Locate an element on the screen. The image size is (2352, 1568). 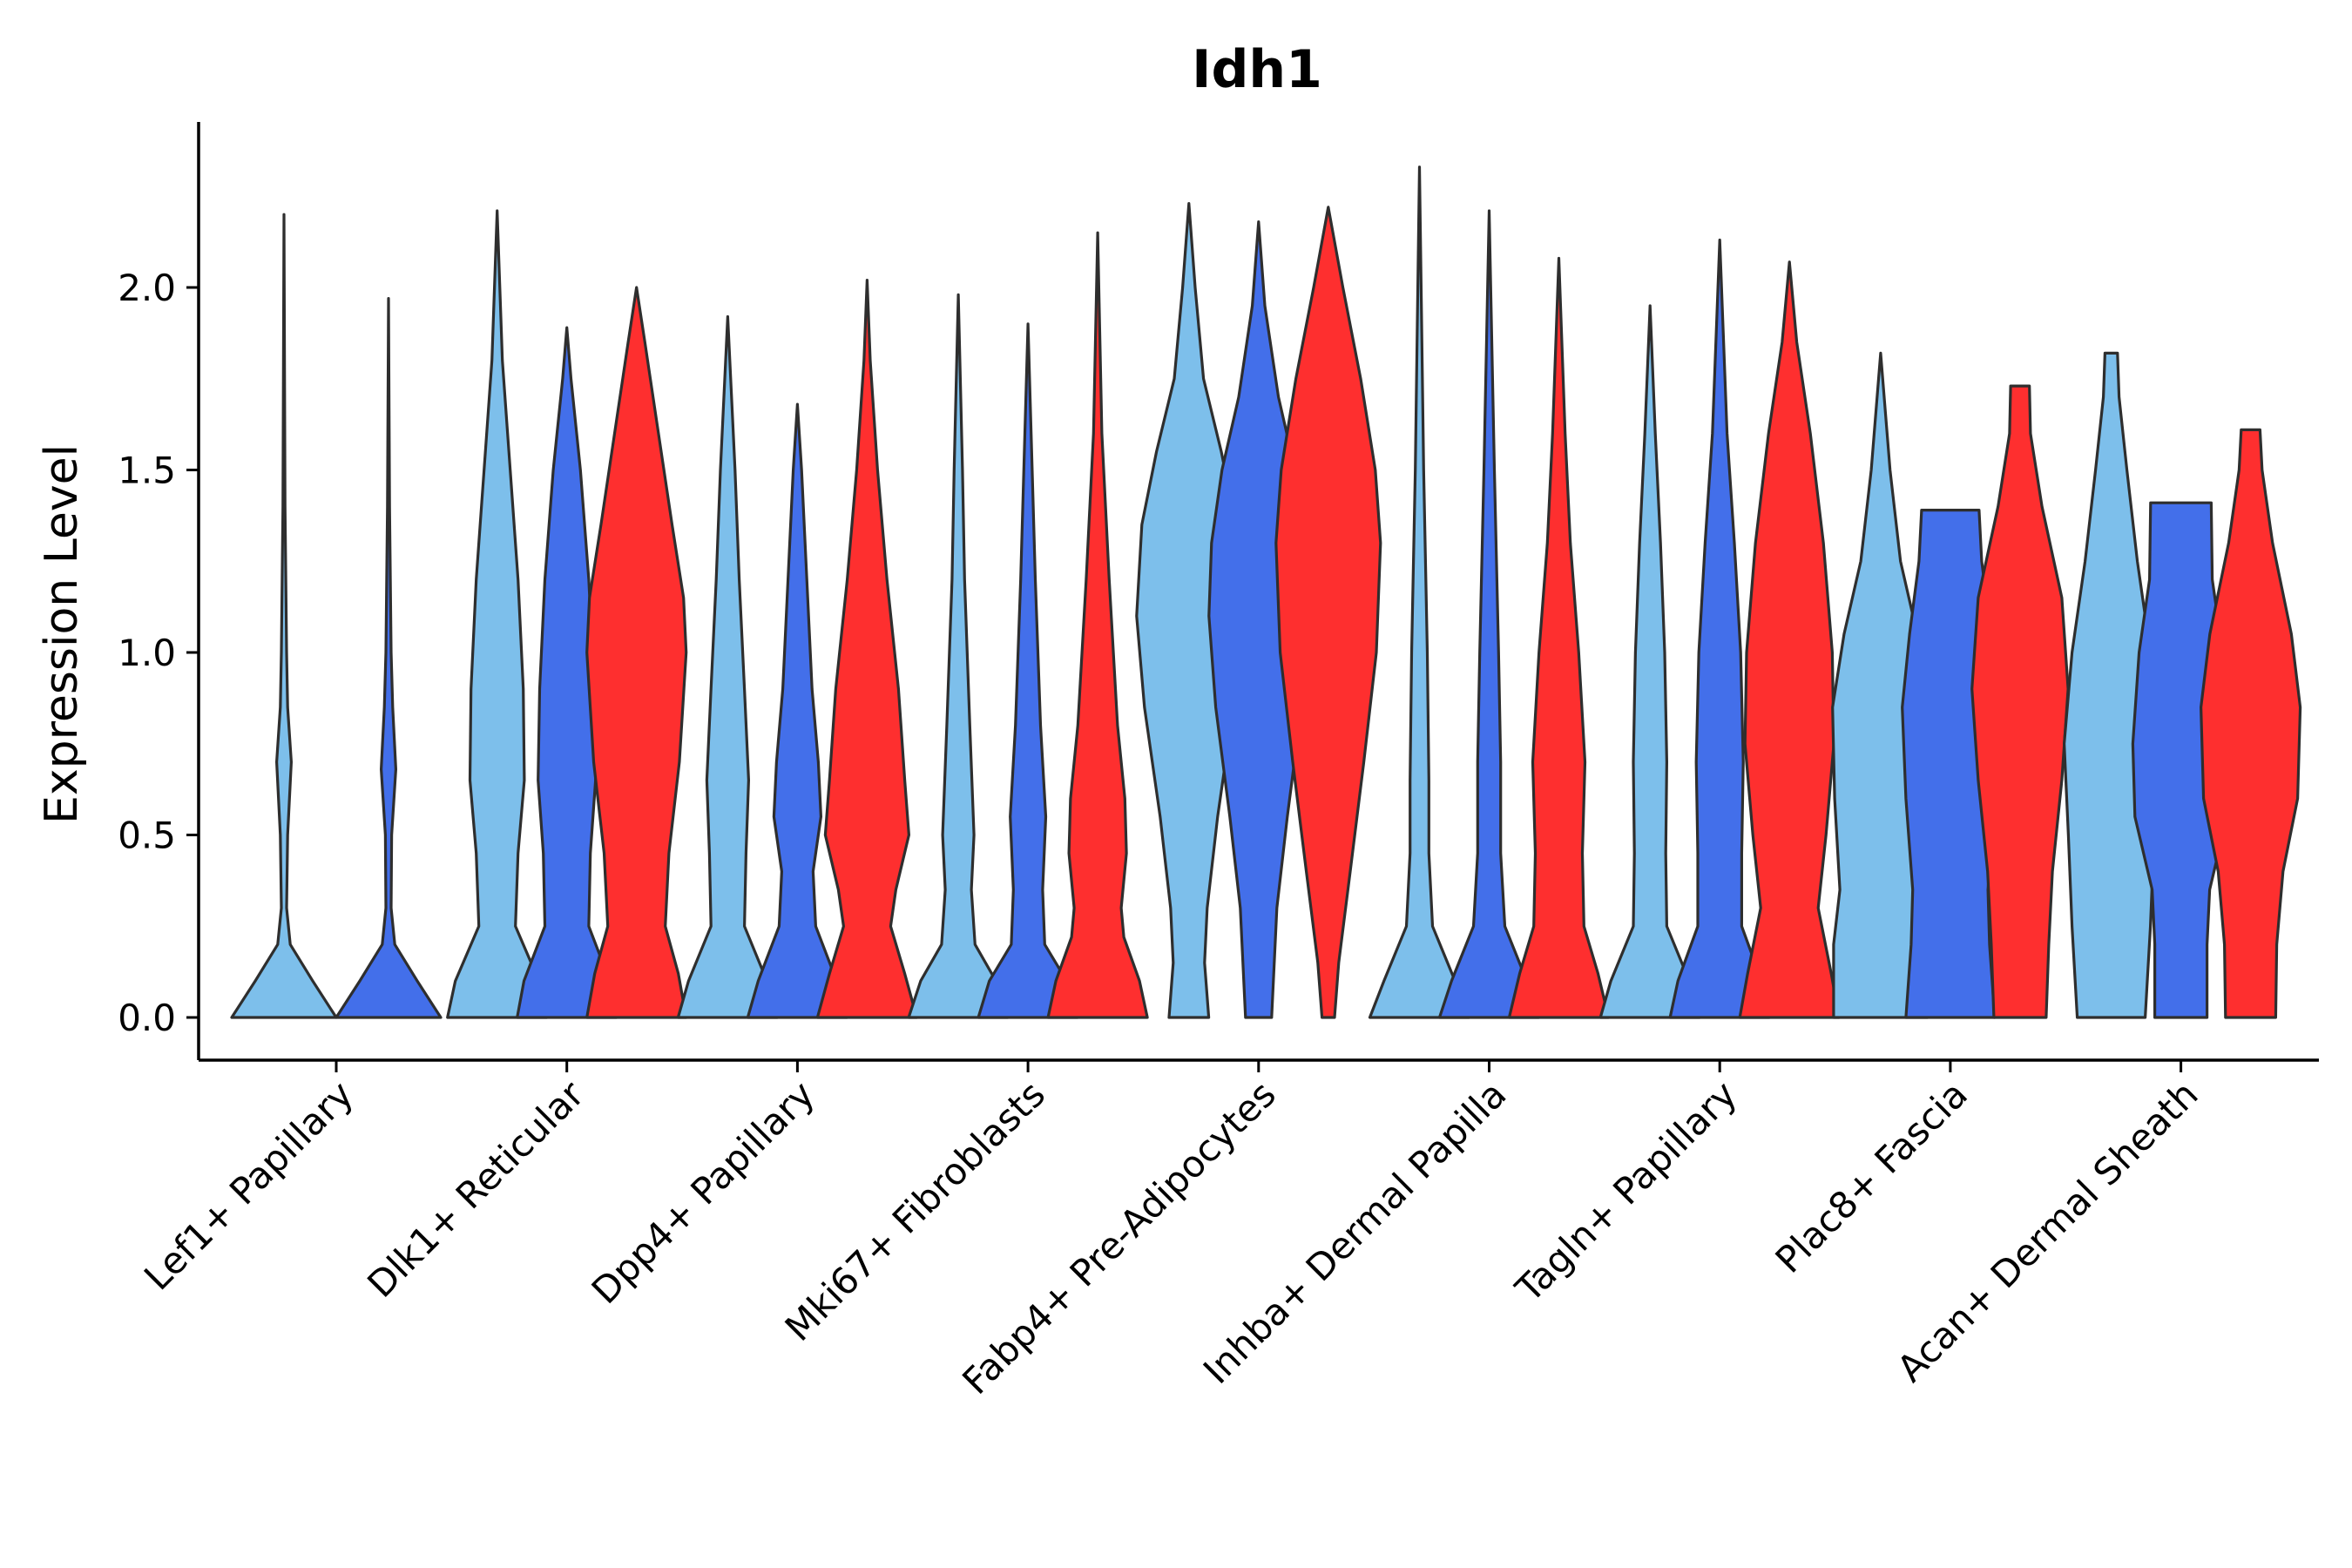
x-tick-label: Lef1+ Papillary is located at coordinates (249, 1185).